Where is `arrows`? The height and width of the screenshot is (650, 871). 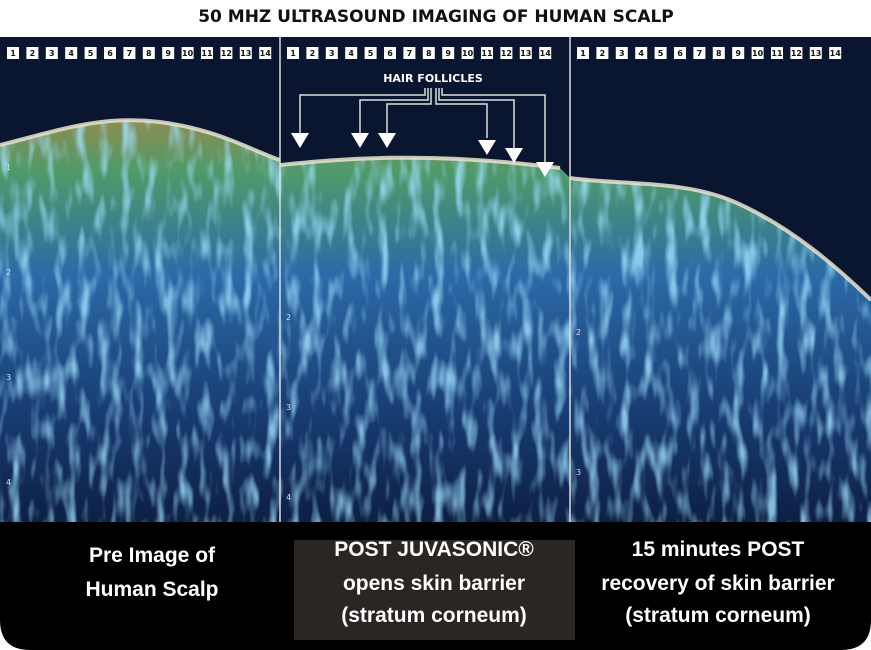
arrows is located at coordinates (422, 155).